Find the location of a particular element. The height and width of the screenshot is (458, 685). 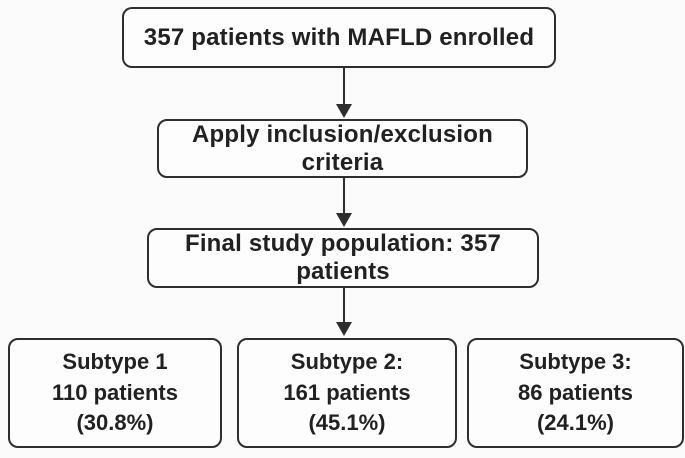

subtype-3-title: Subtype 3: is located at coordinates (575, 361).